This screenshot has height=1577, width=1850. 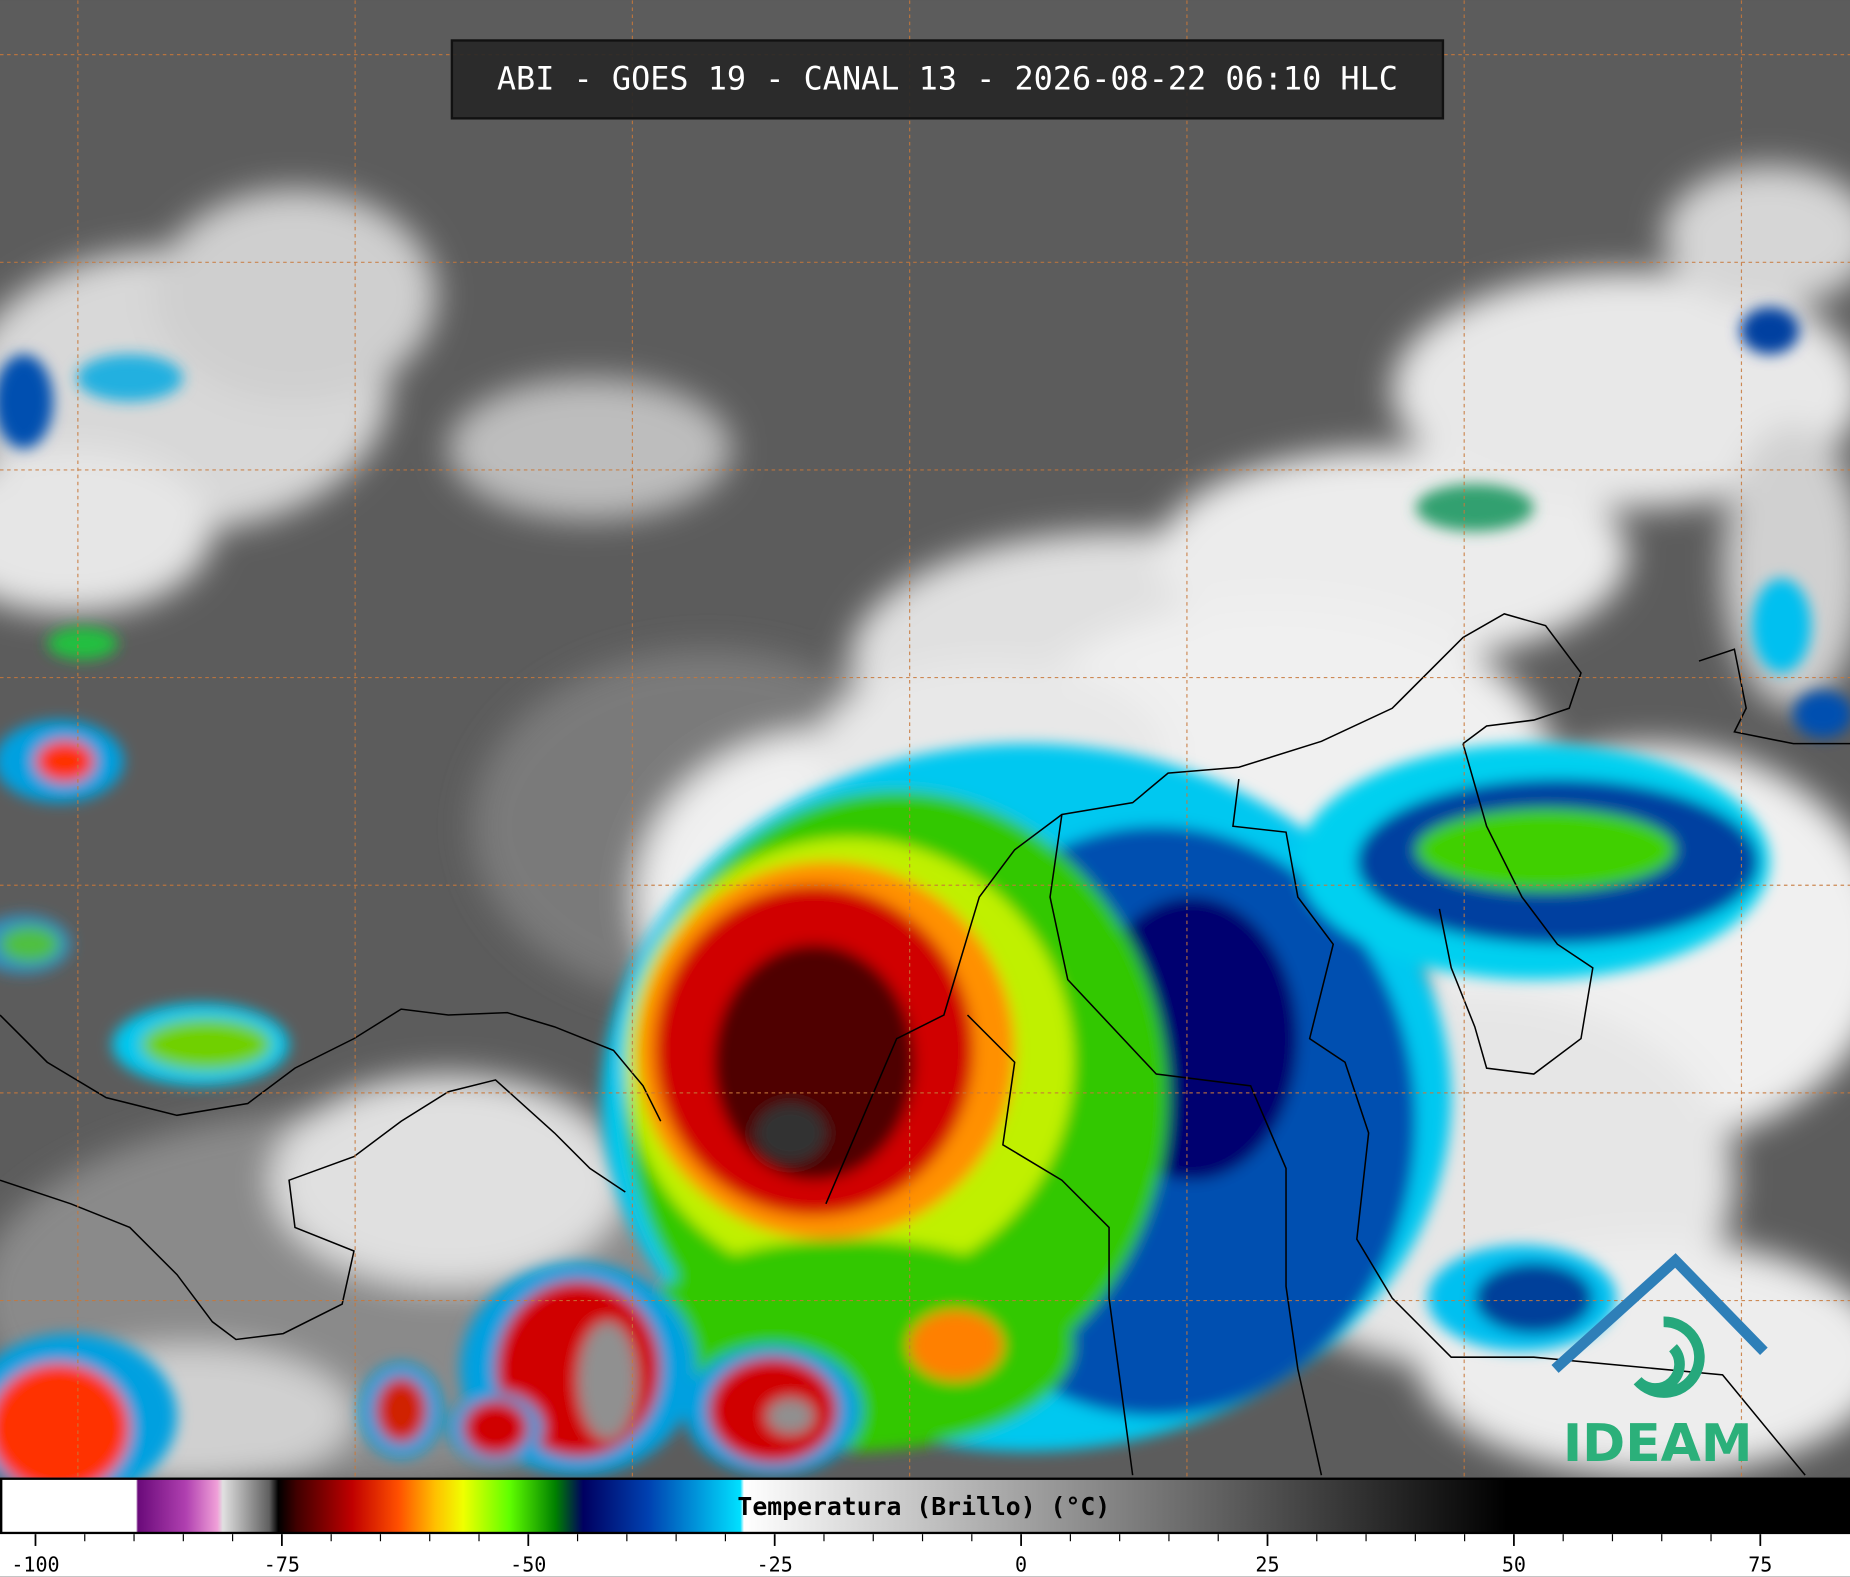 What do you see at coordinates (1659, 1313) in the screenshot?
I see `logo-roof` at bounding box center [1659, 1313].